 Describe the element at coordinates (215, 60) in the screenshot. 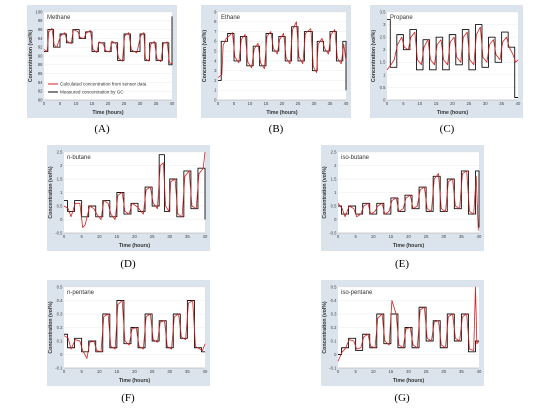

I see `y-tick-label: 4` at that location.